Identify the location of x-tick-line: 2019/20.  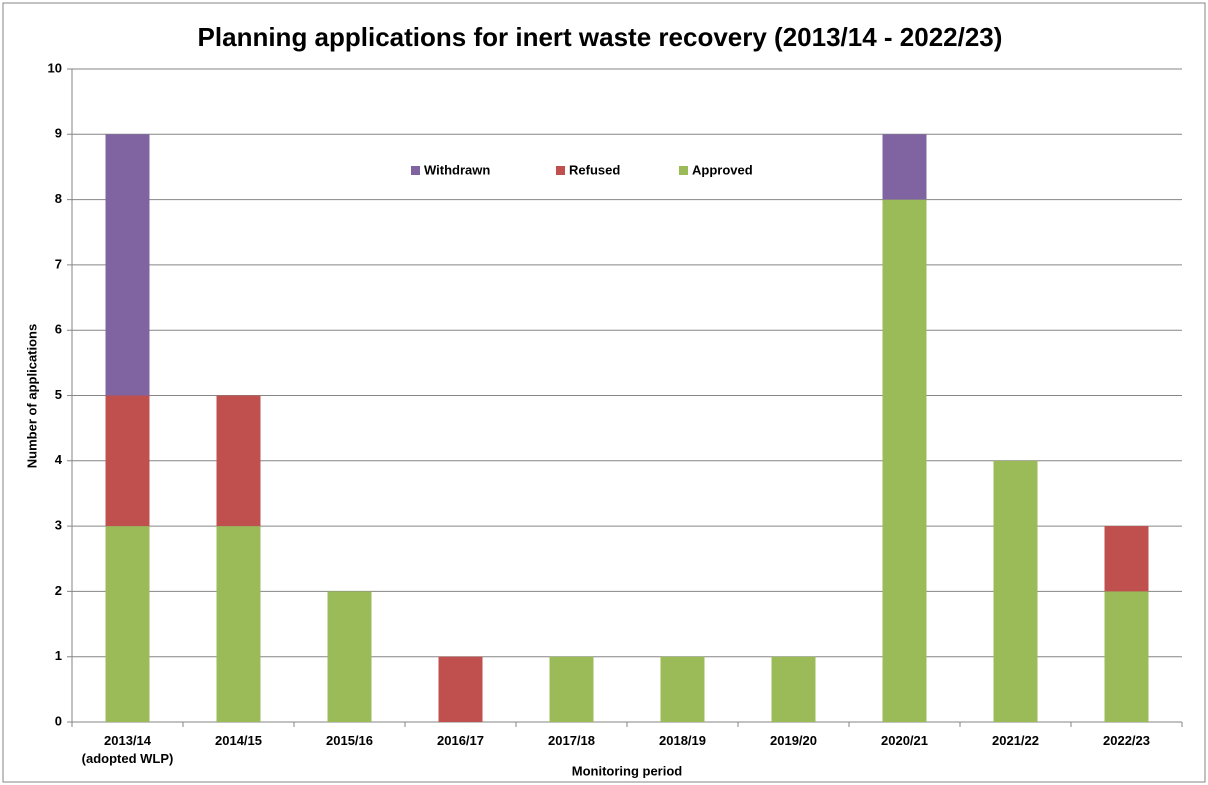
(793, 740).